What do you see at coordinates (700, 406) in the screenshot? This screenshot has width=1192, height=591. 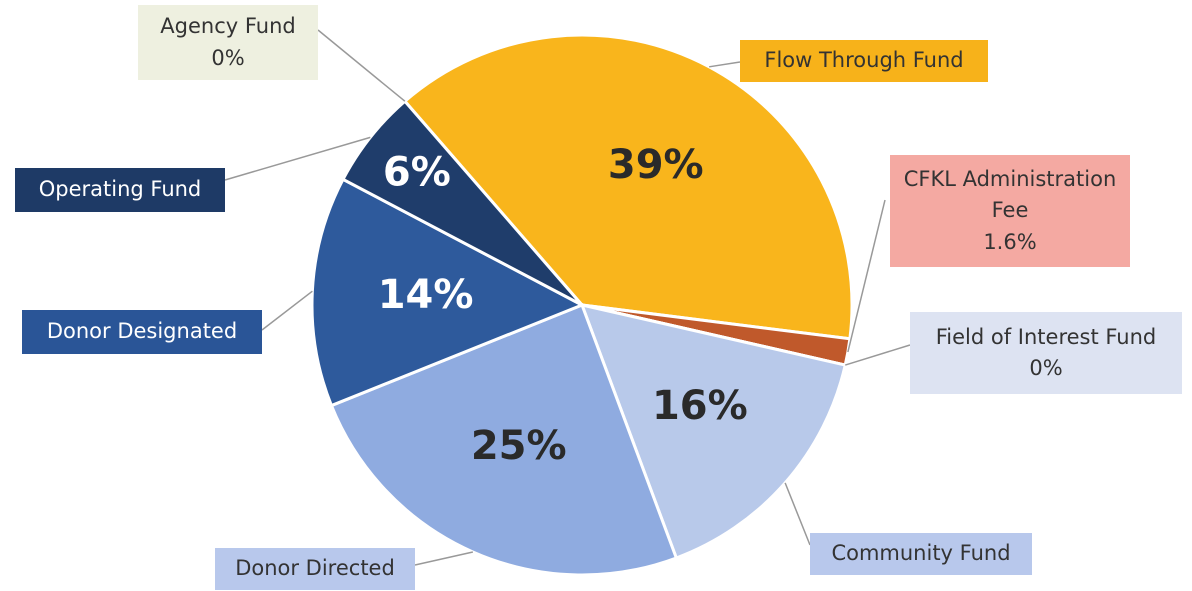 I see `value-label: 16%` at bounding box center [700, 406].